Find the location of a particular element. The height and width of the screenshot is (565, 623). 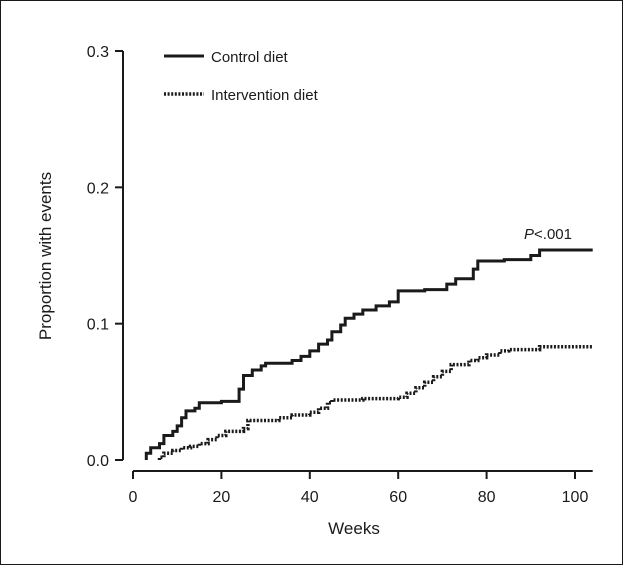

legend-label-intervention: Intervention diet is located at coordinates (265, 95).